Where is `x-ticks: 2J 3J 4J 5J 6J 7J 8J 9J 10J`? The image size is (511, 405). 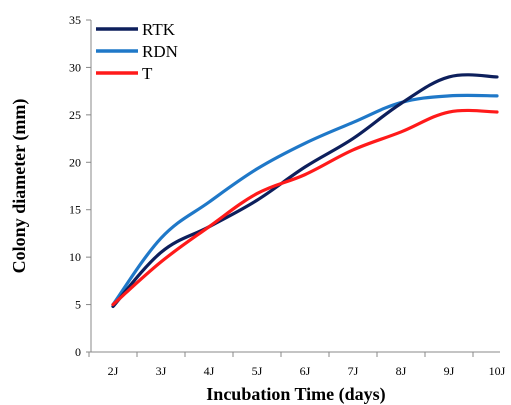
x-ticks: 2J 3J 4J 5J 6J 7J 8J 9J 10J is located at coordinates (297, 365).